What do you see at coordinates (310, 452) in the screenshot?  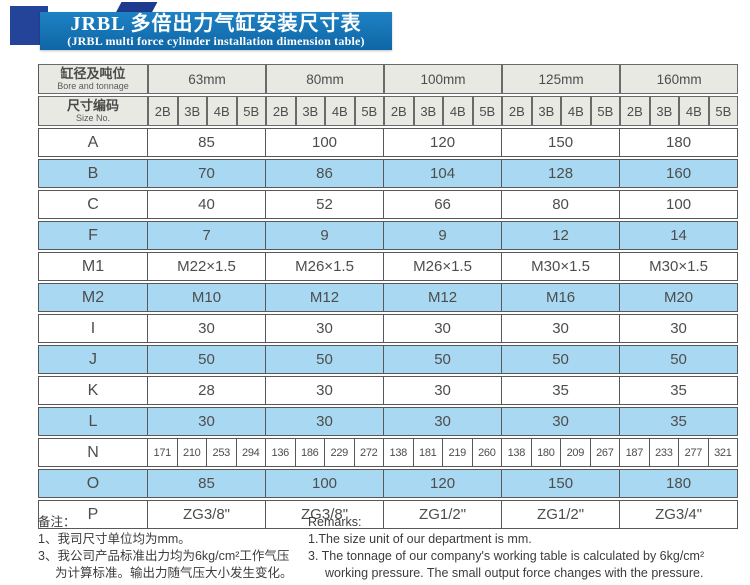 I see `cell-N-80mm-3B: 186` at bounding box center [310, 452].